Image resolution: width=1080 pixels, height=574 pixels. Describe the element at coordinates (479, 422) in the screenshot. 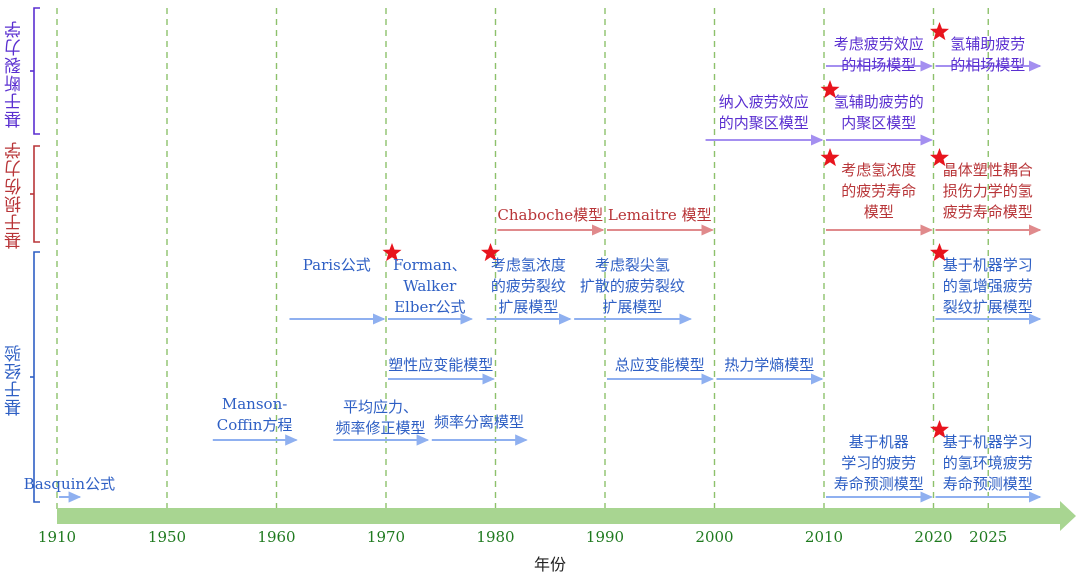

I see `timeline-item-18: 频率分离模型` at that location.